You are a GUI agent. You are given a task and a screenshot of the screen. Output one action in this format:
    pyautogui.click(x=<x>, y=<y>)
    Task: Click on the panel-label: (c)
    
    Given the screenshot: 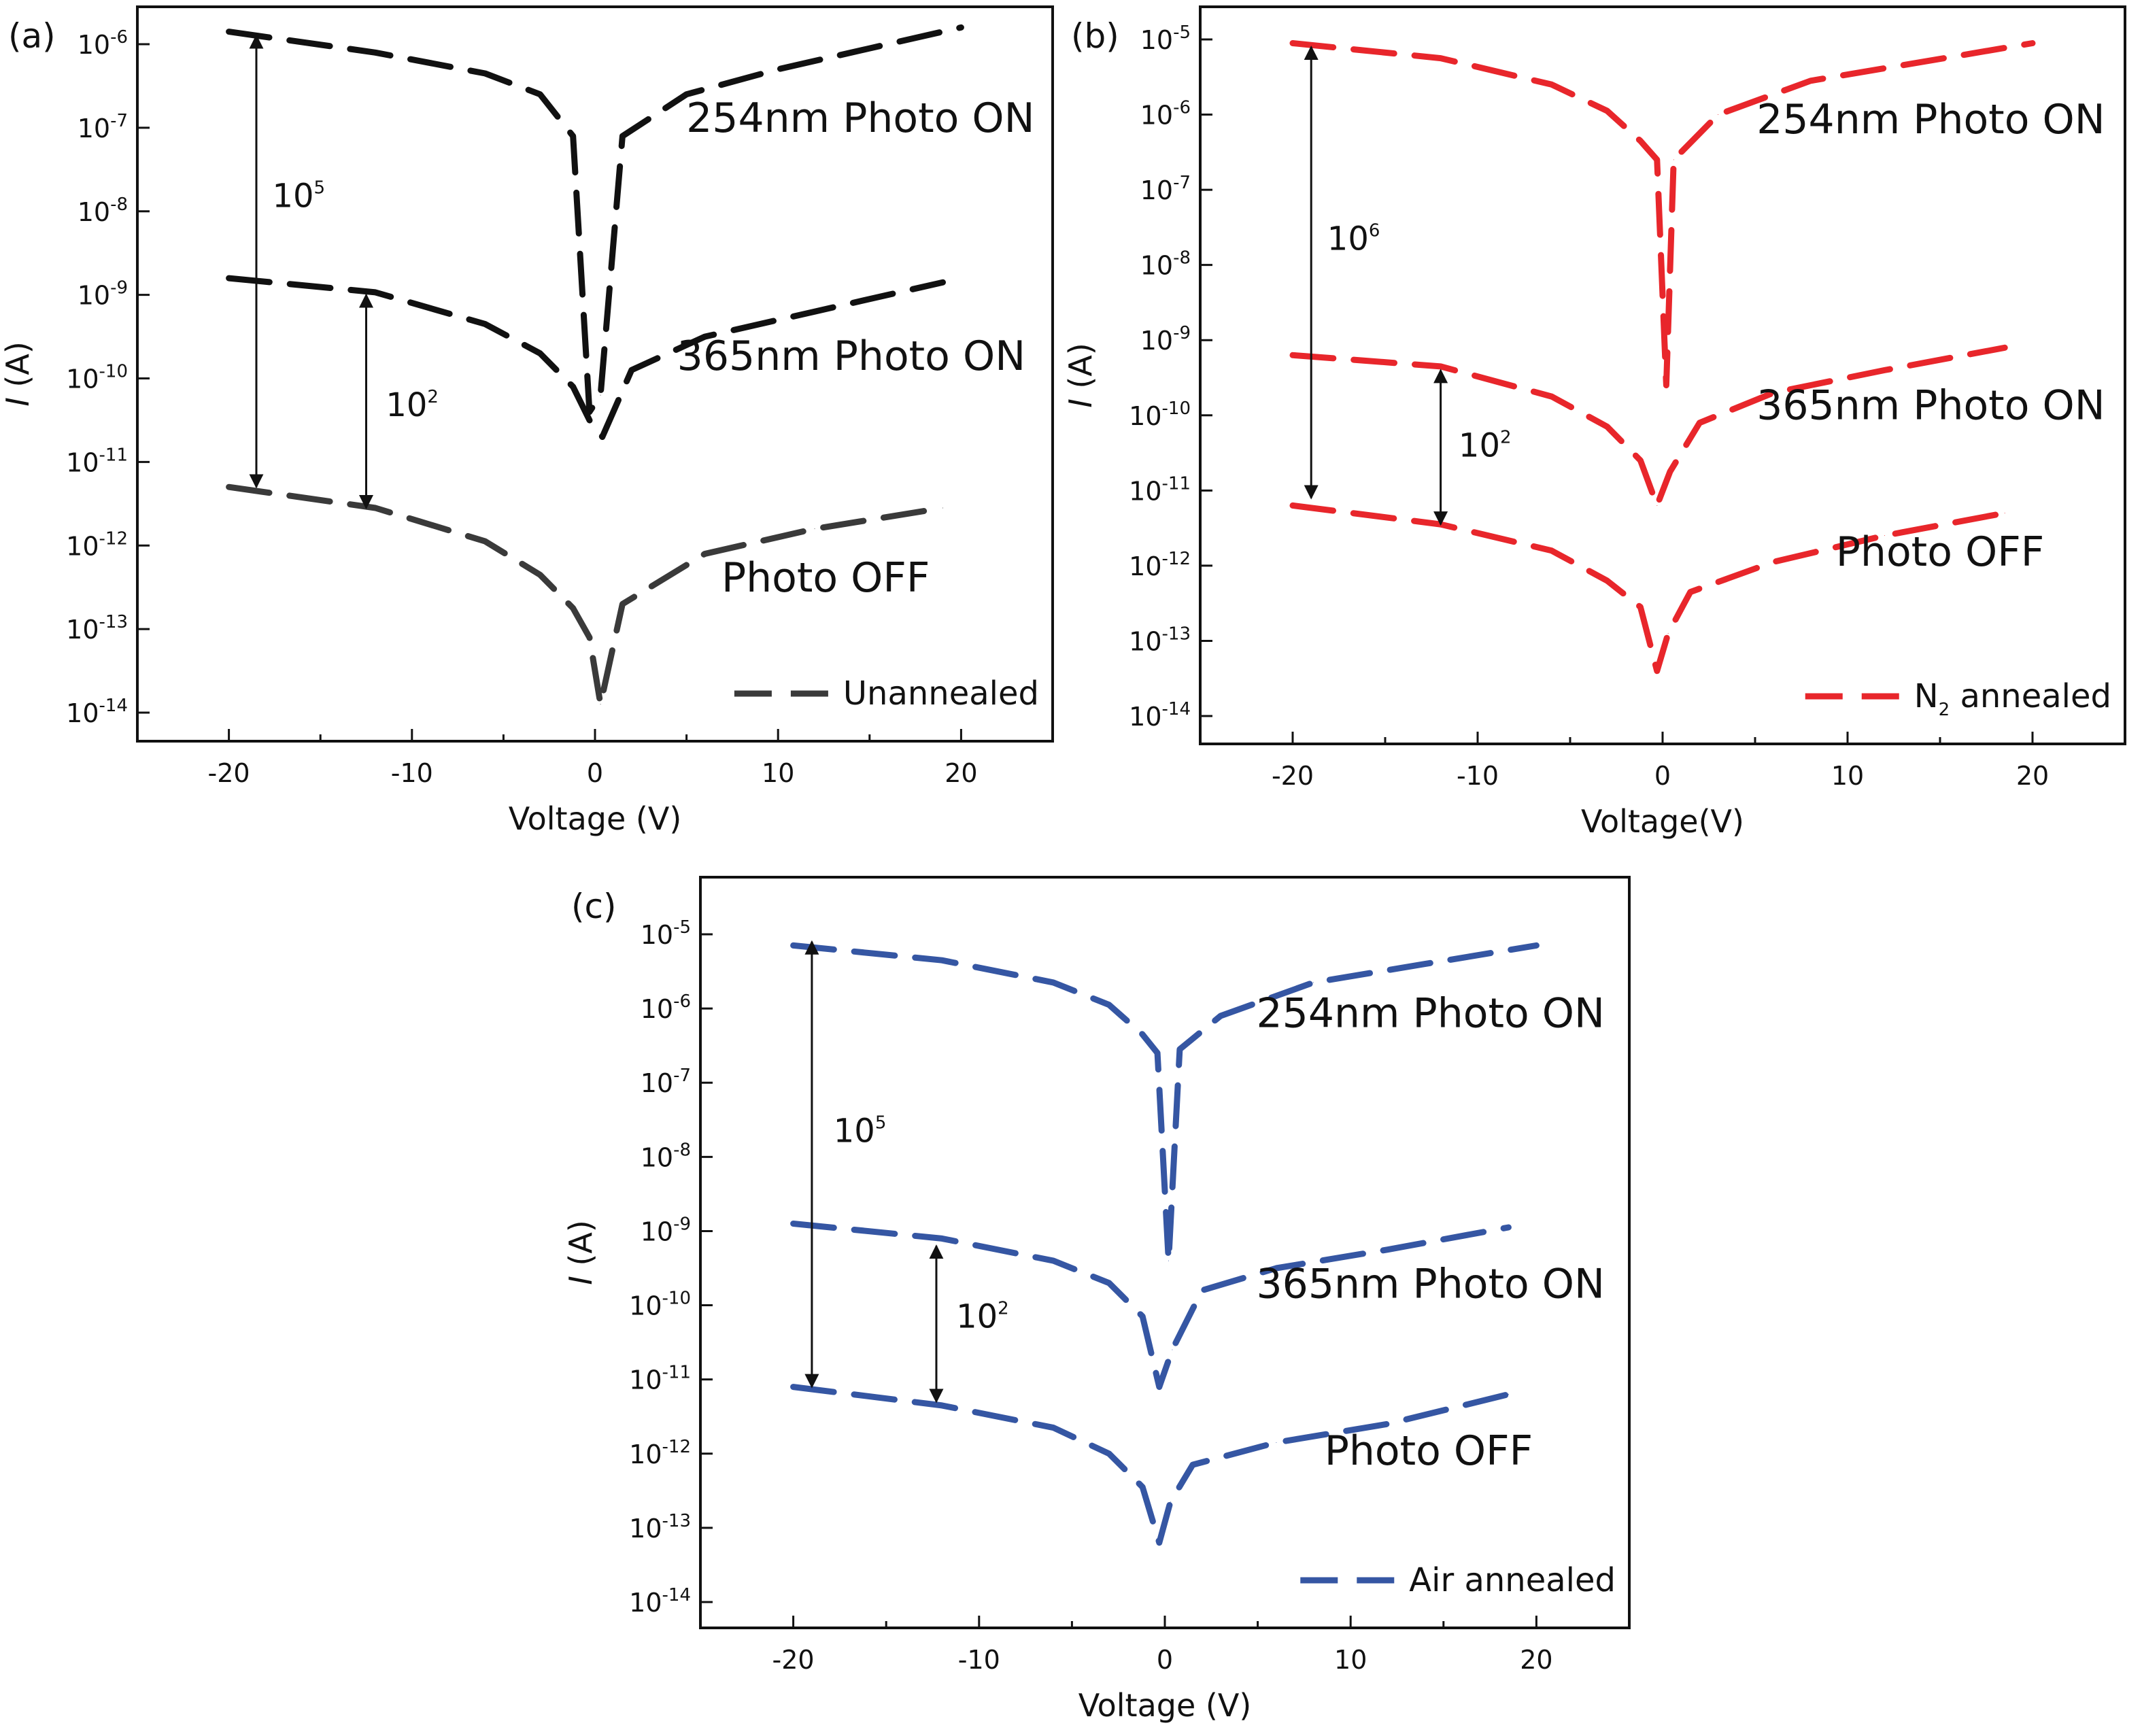 What is the action you would take?
    pyautogui.click(x=594, y=906)
    